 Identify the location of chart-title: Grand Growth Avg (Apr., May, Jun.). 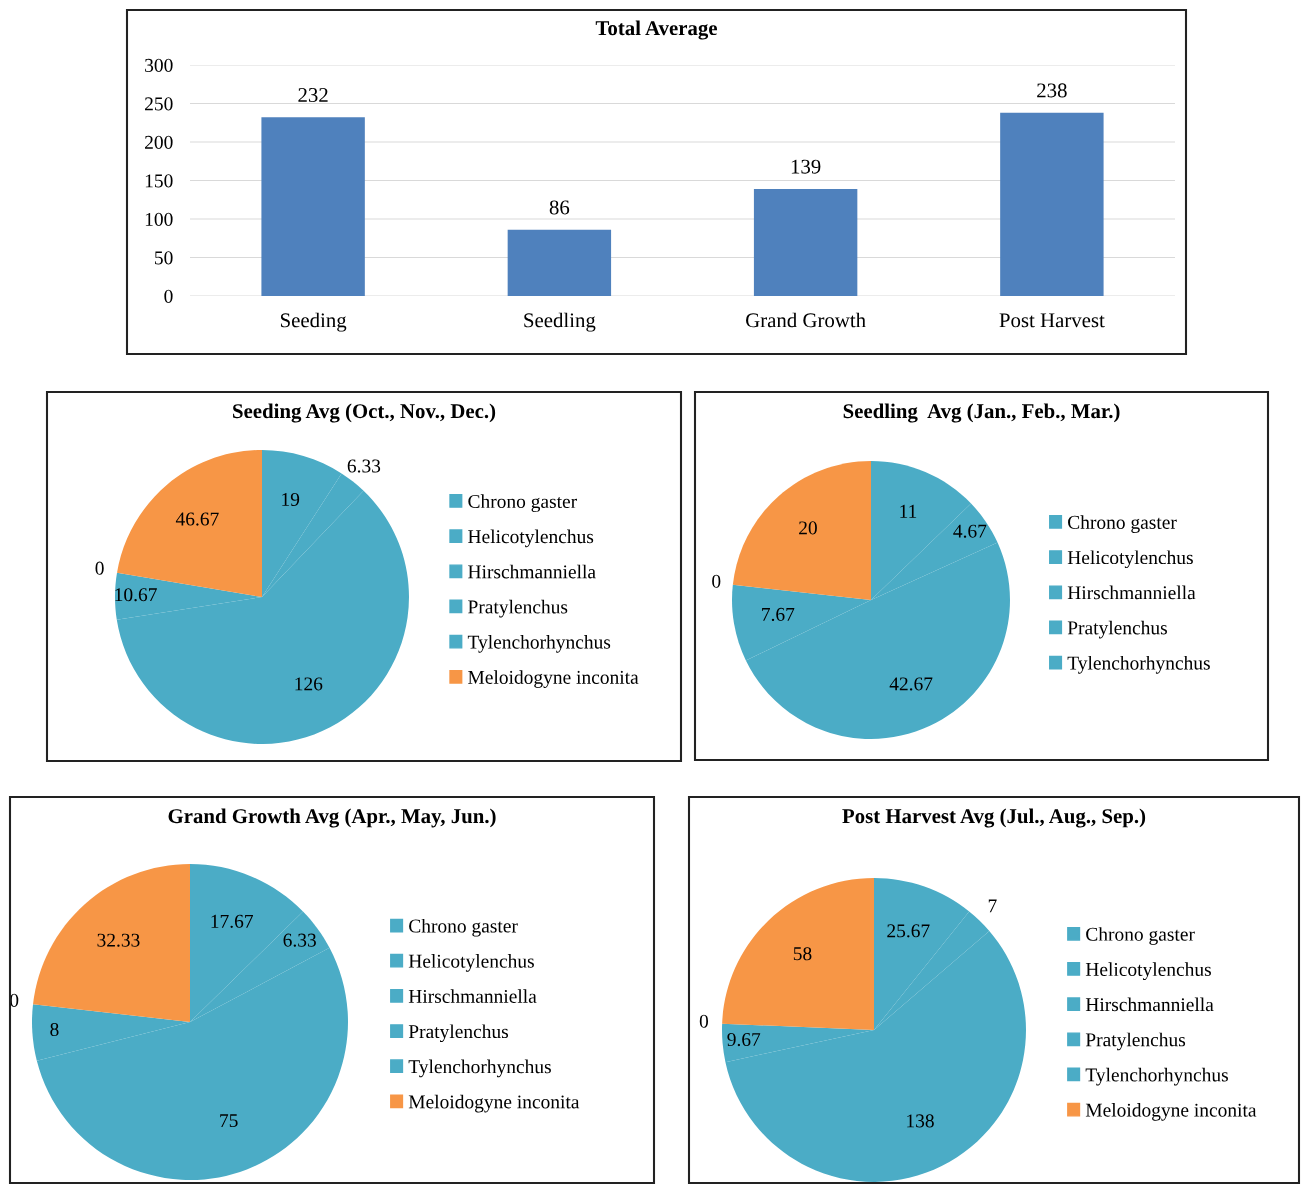
(332, 818).